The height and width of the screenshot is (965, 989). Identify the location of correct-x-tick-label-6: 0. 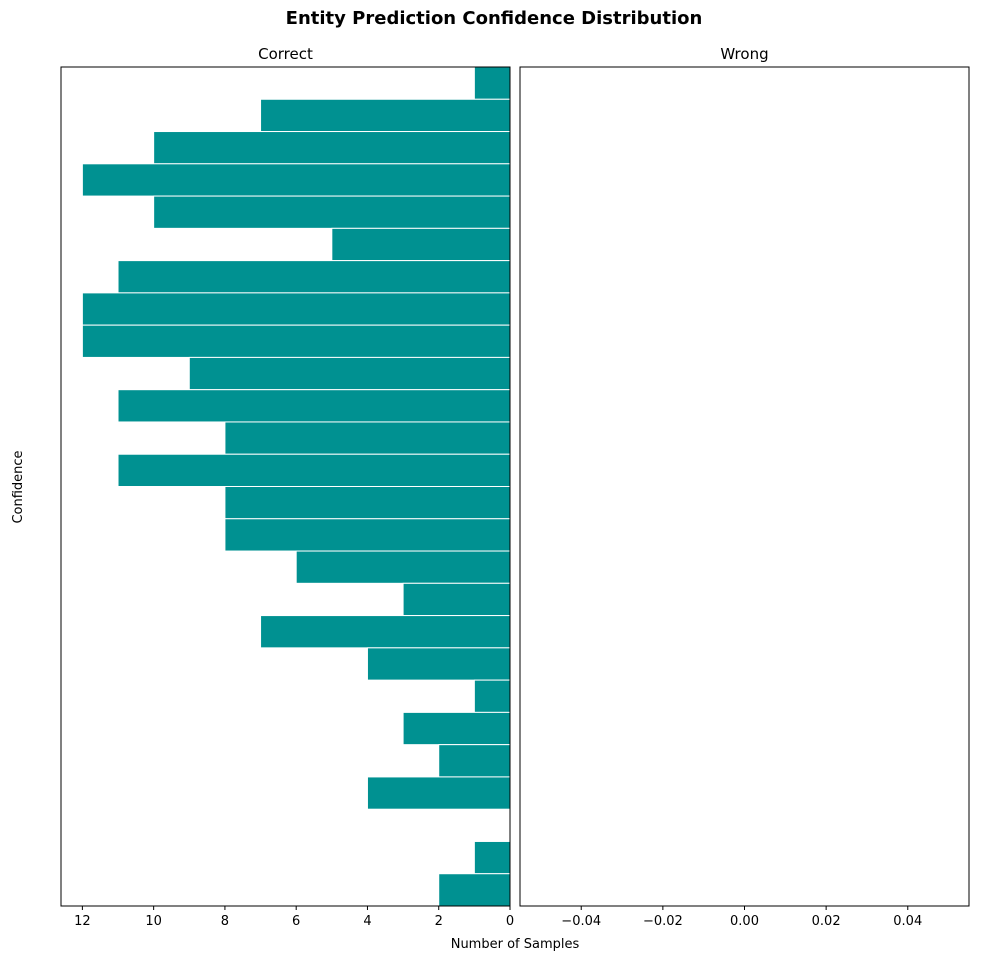
(510, 921).